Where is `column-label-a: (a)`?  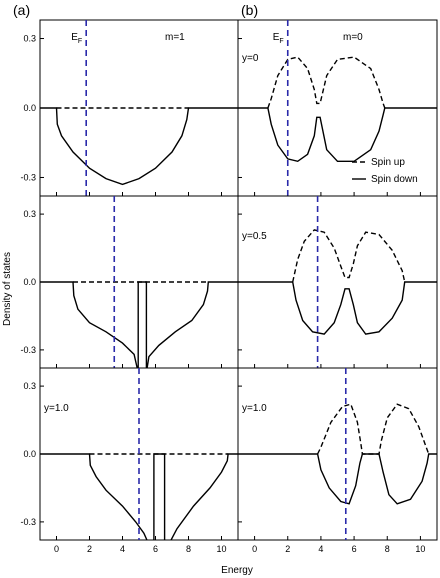
column-label-a: (a) is located at coordinates (21, 10).